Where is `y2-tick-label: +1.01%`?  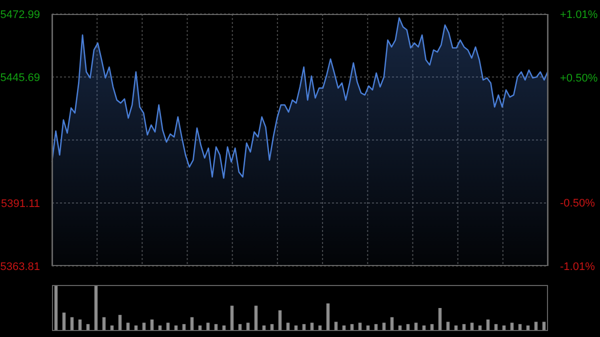 y2-tick-label: +1.01% is located at coordinates (579, 15).